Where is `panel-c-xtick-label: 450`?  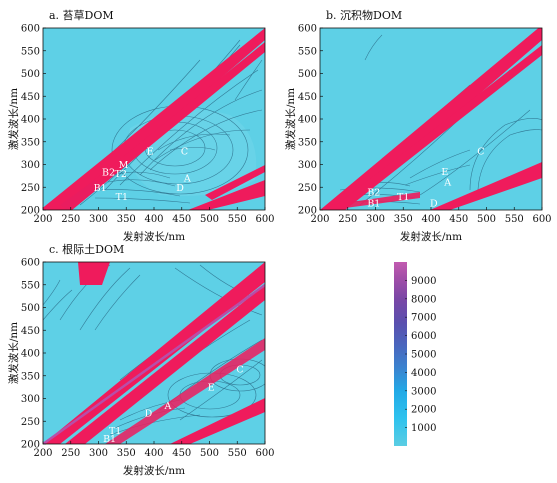
panel-c-xtick-label: 450 is located at coordinates (181, 453).